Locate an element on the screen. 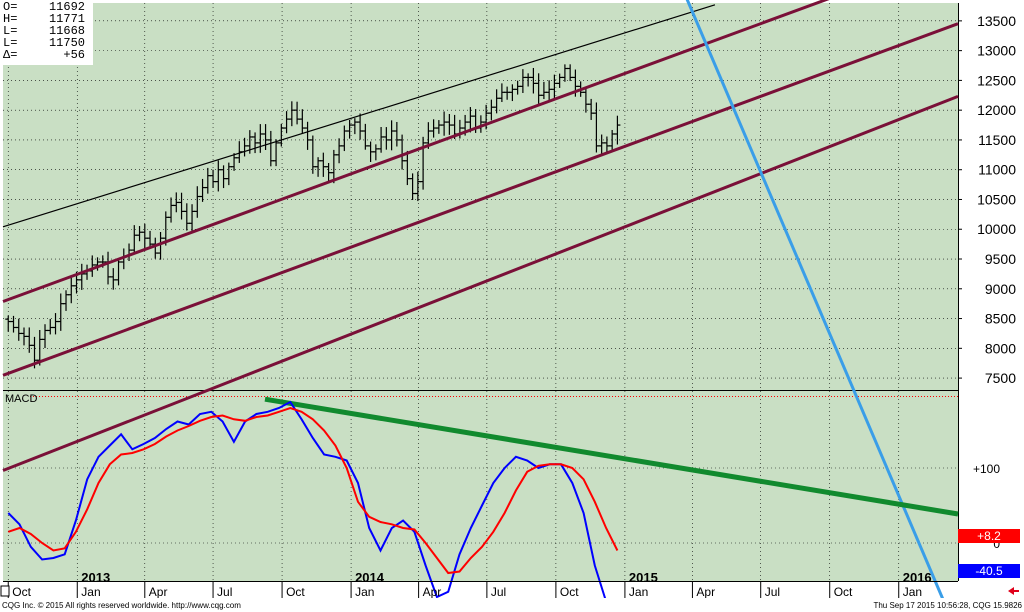  ohlc-readout: O= 11692 H= 11771 L= 11668 L= 11750 Δ= +56 is located at coordinates (47, 33).